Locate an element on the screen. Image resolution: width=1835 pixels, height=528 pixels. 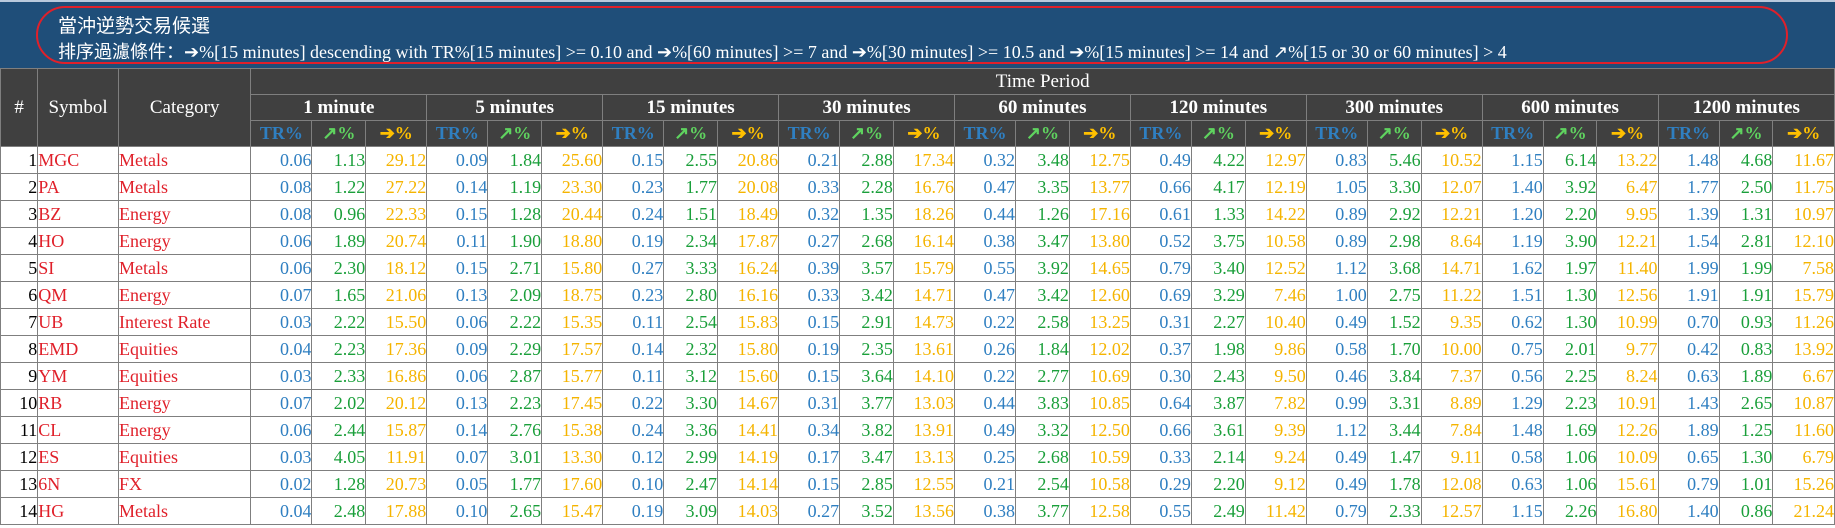
value-cell-up: 3.83 is located at coordinates (1042, 403).